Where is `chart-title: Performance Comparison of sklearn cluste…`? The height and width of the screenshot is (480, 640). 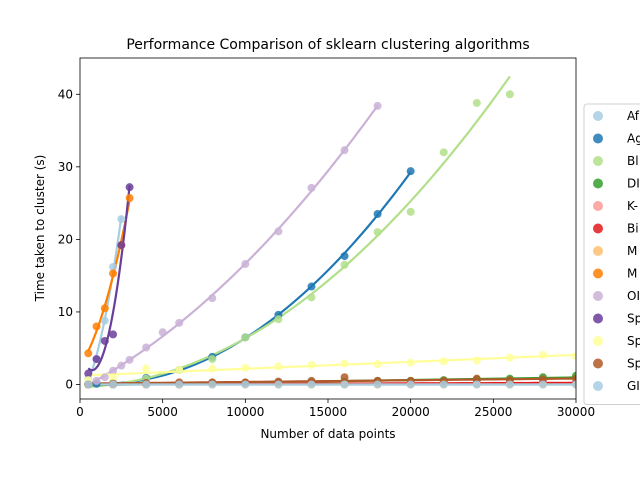
chart-title: Performance Comparison of sklearn cluste… is located at coordinates (327, 45).